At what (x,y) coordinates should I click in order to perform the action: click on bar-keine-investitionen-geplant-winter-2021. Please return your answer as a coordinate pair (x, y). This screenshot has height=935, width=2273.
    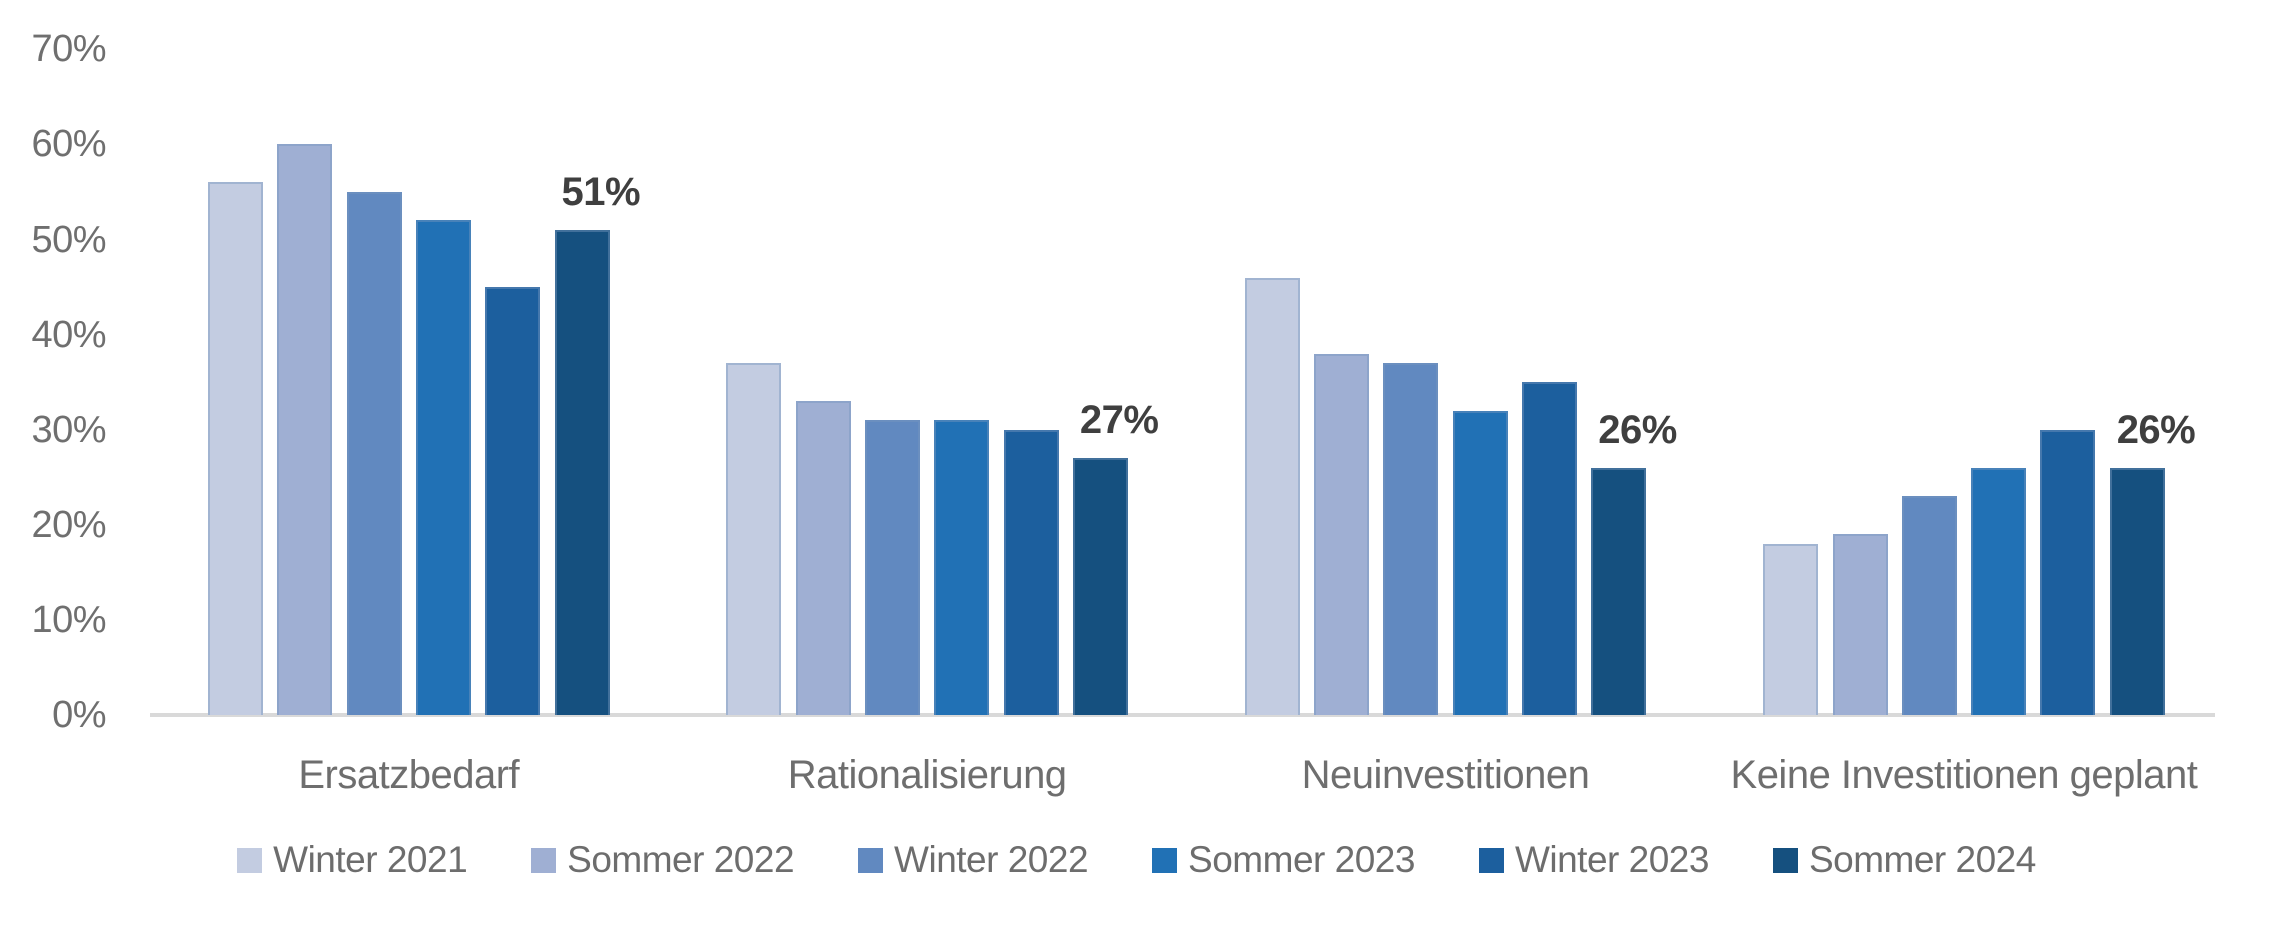
    Looking at the image, I should click on (1791, 629).